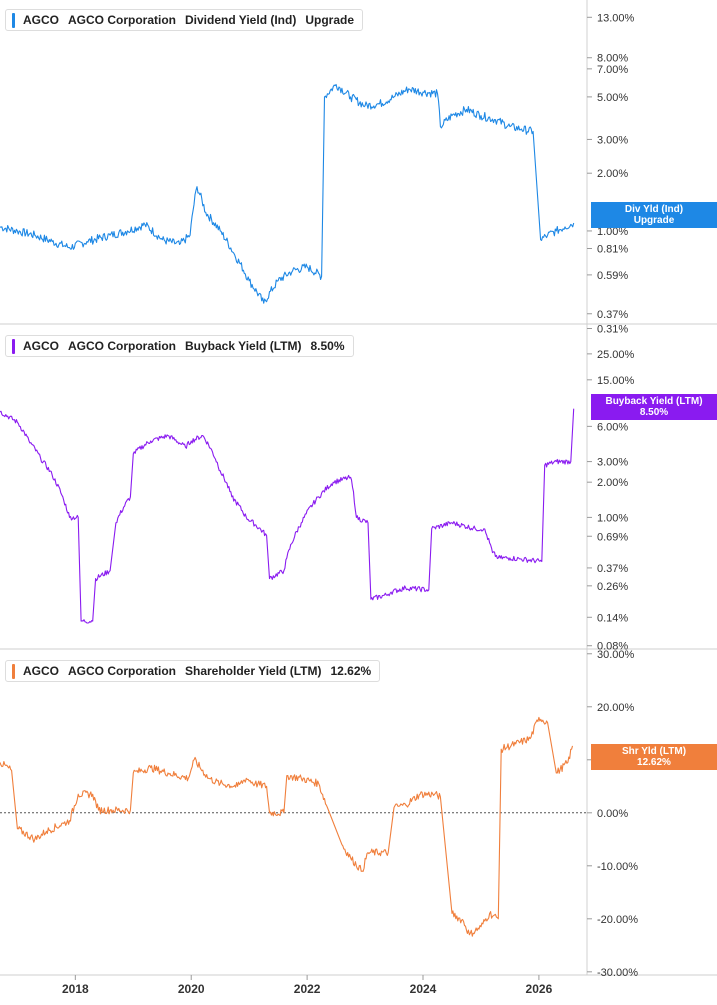 This screenshot has width=717, height=1005. I want to click on y-tick-label: 13.00%, so click(616, 18).